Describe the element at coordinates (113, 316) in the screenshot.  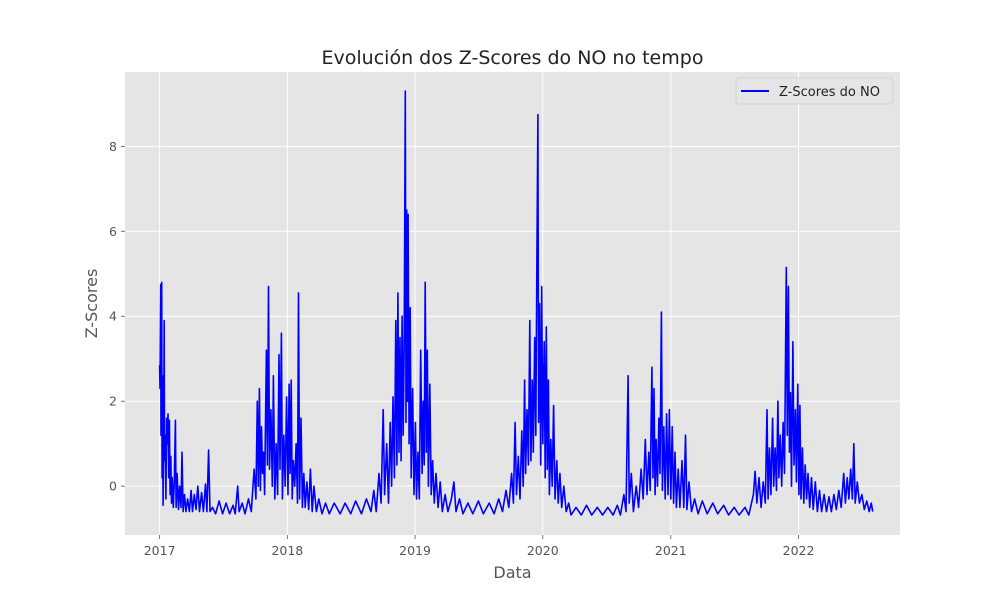
I see `y-tick-label: 4` at that location.